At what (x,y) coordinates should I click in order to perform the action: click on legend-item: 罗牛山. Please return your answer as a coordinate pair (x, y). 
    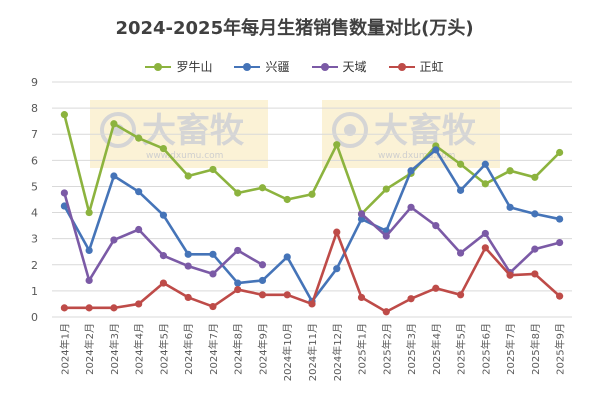
    Looking at the image, I should click on (178, 66).